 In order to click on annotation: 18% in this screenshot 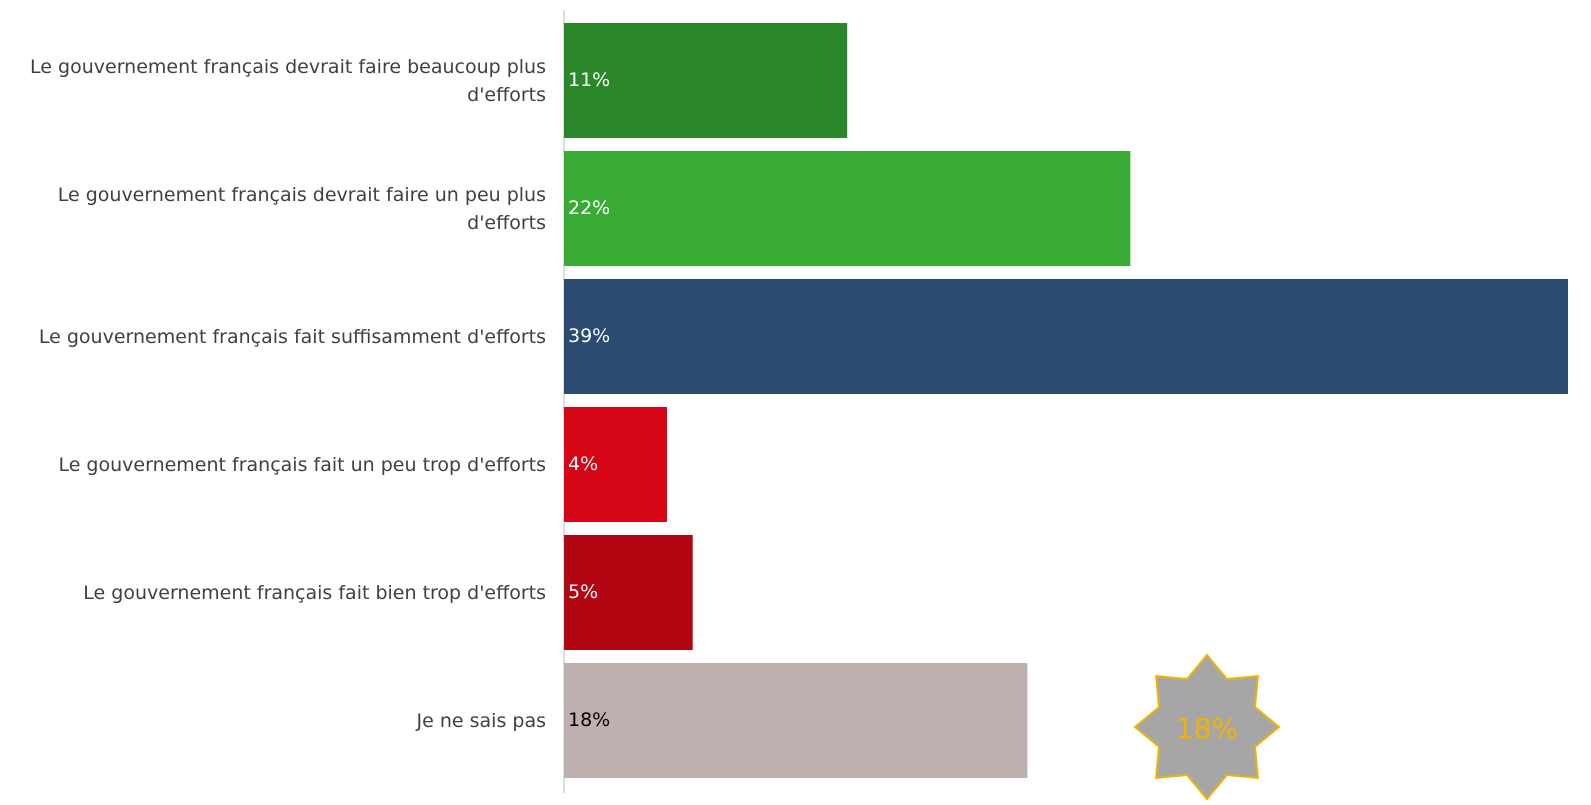, I will do `click(1207, 728)`.